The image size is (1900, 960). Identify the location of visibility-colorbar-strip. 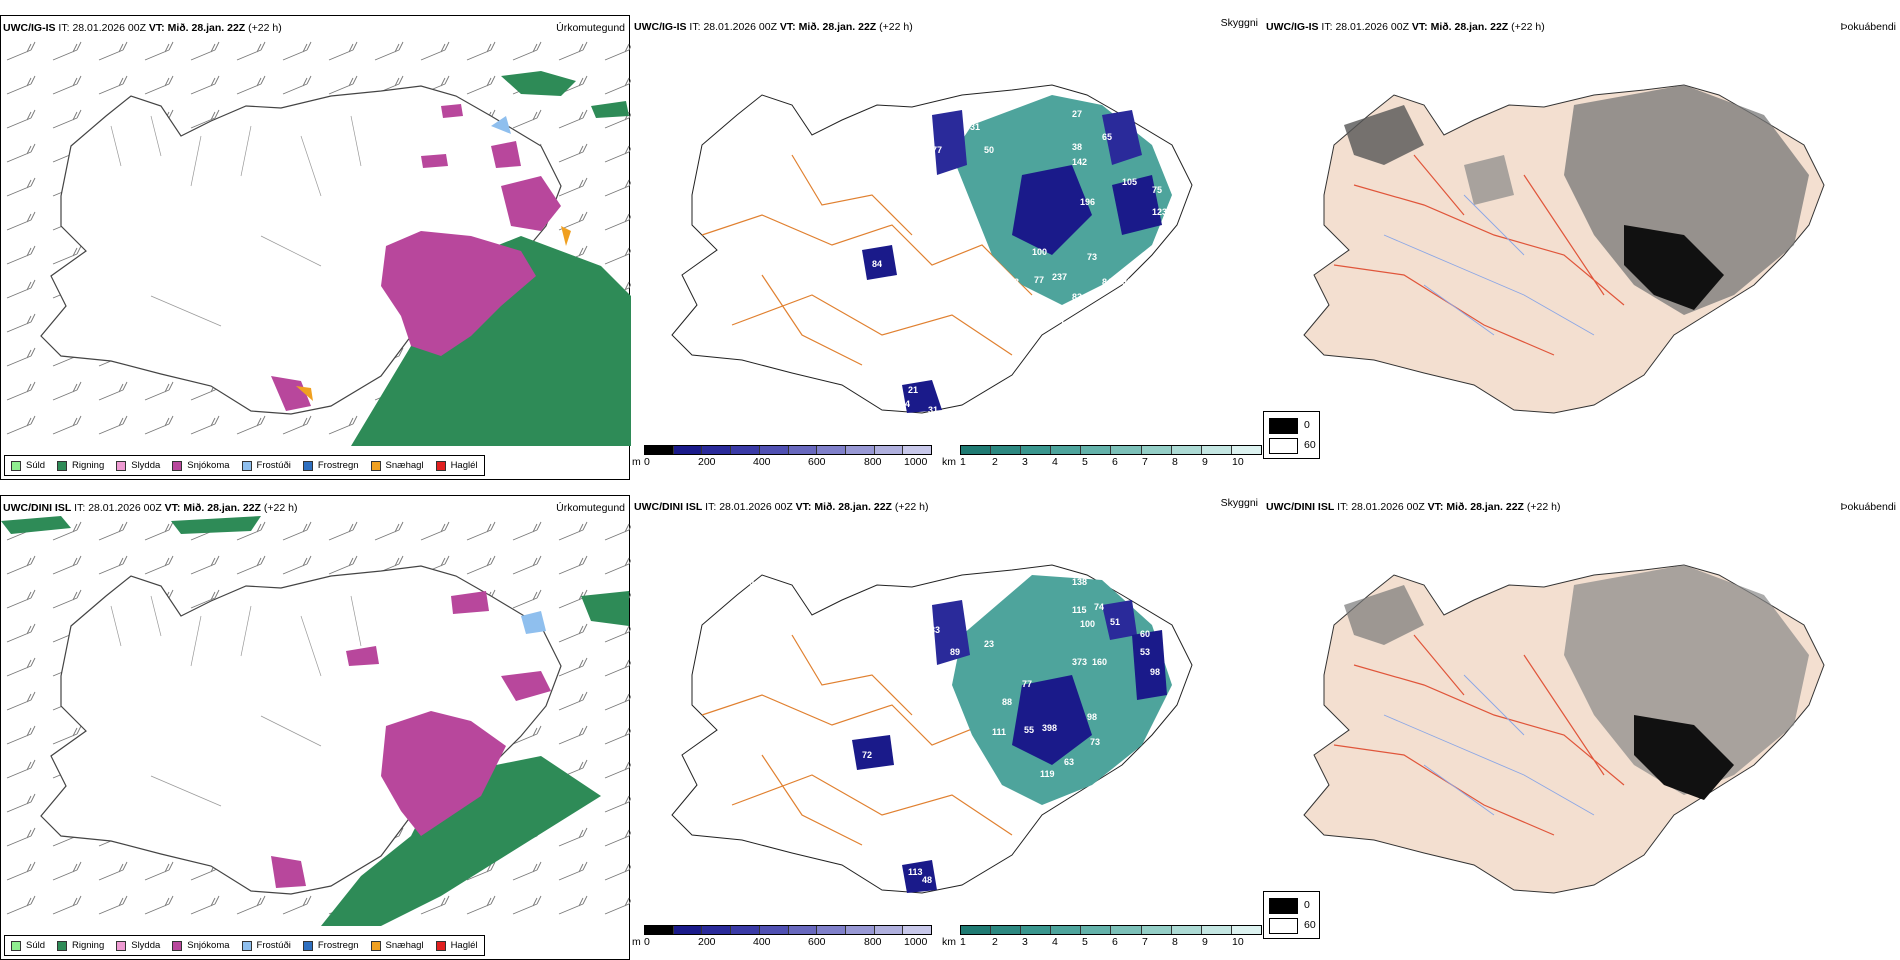
(1111, 930).